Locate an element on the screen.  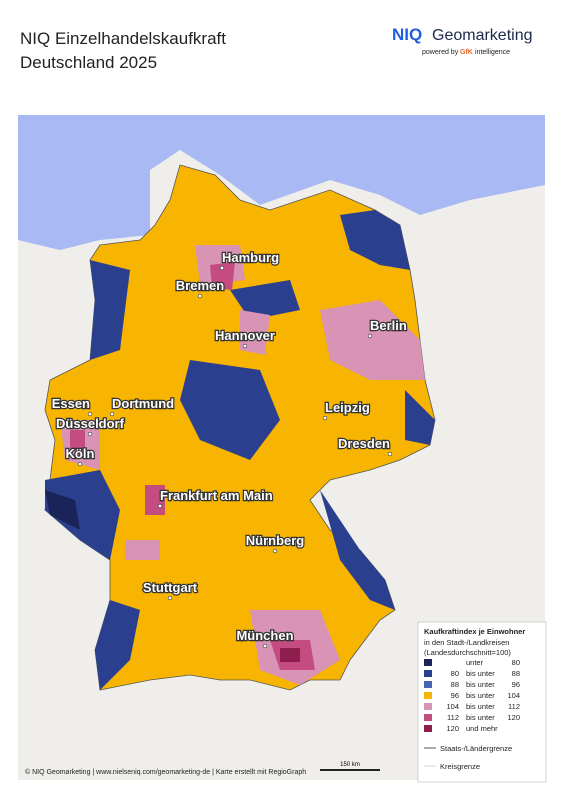
legend-subtitle: in den Stadt-/Landkreisen is located at coordinates (466, 642).